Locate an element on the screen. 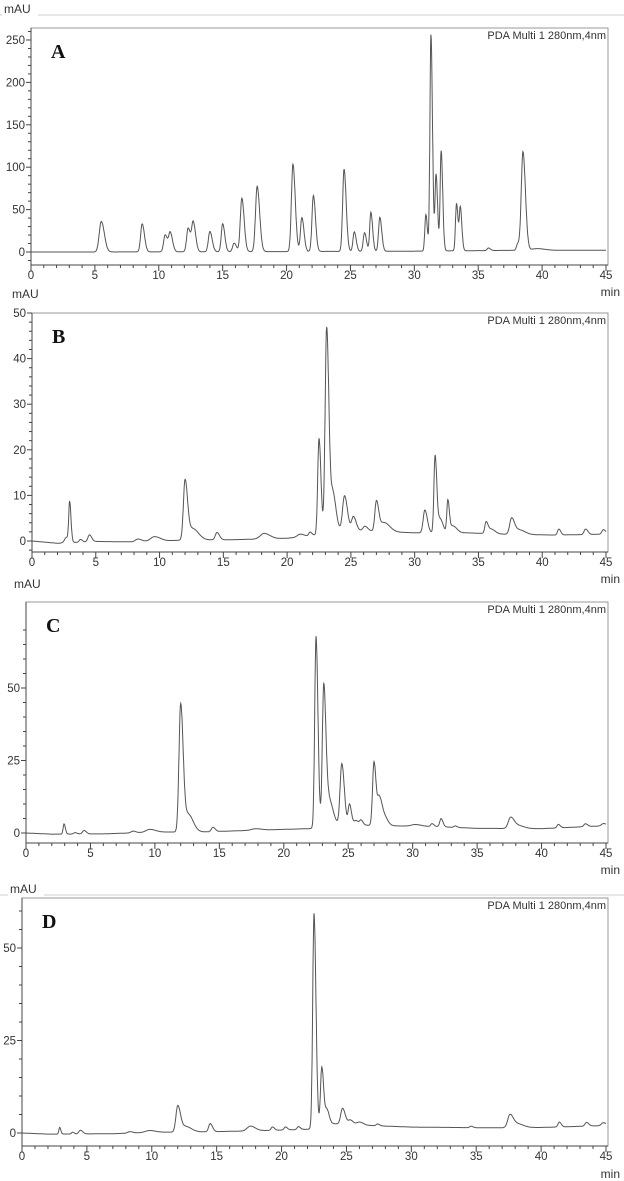 The width and height of the screenshot is (624, 1181). panel-letter: C is located at coordinates (53, 626).